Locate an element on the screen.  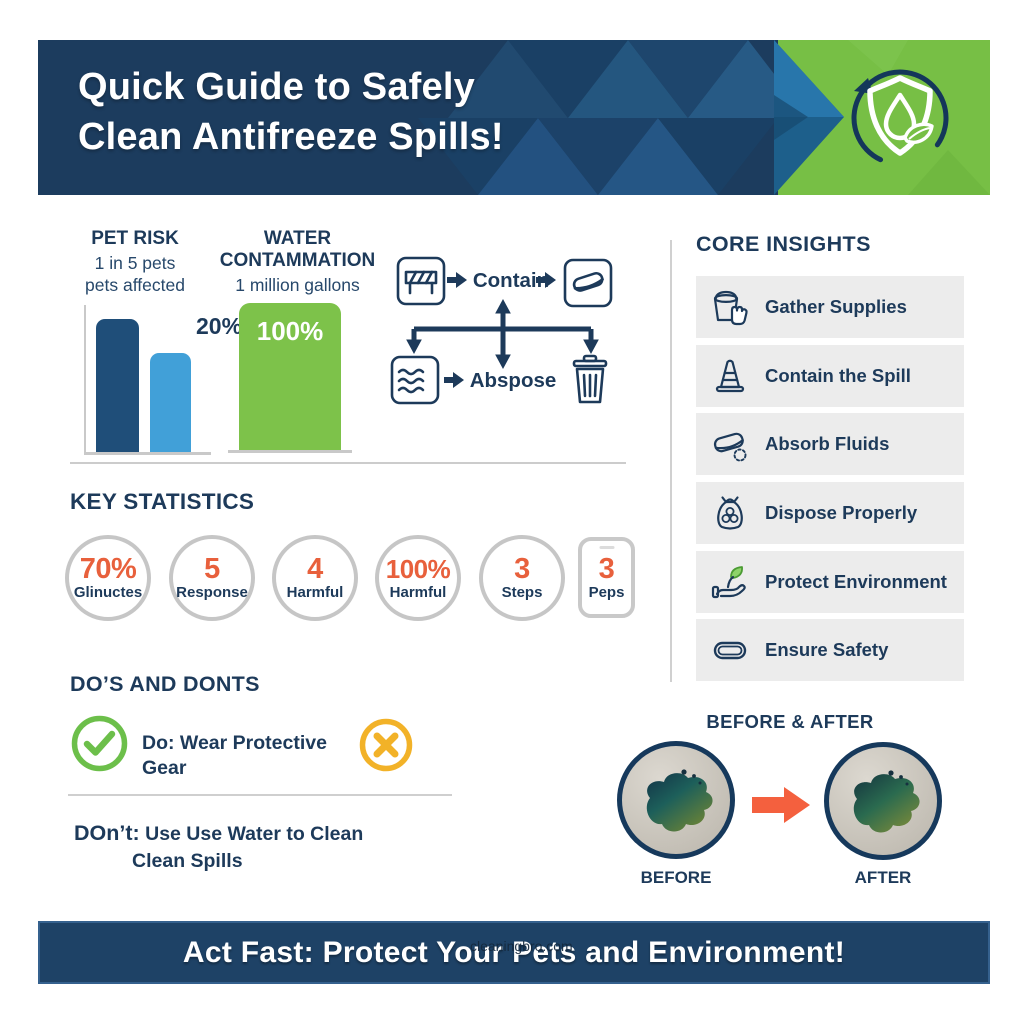
before-photo is located at coordinates (676, 800).